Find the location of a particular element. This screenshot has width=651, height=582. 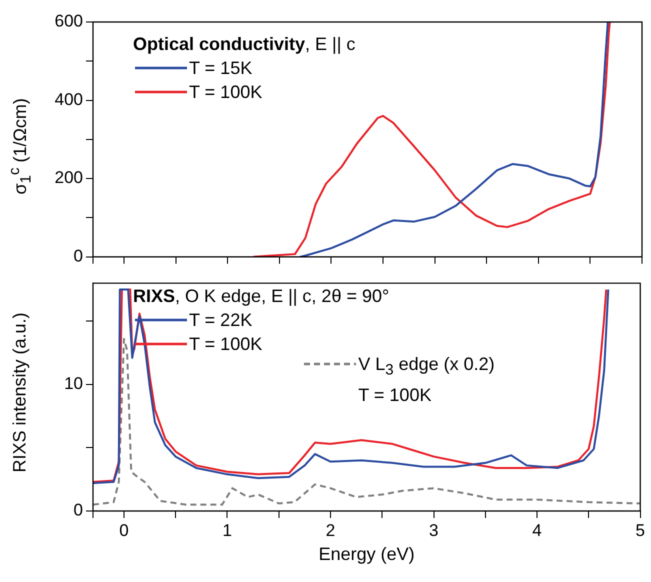

legend-title: RIXS, O K edge, E || c, 2θ = 90° is located at coordinates (261, 296).